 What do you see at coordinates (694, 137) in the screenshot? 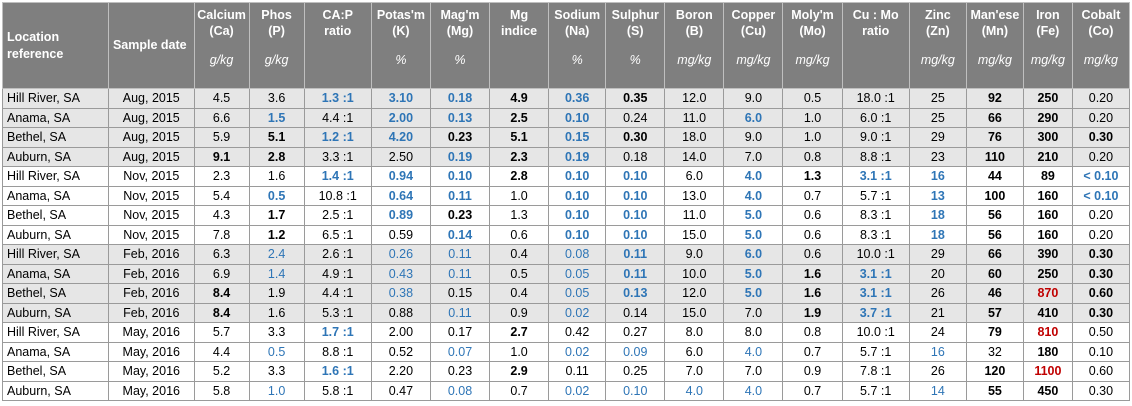
I see `value-cell: 18.0` at bounding box center [694, 137].